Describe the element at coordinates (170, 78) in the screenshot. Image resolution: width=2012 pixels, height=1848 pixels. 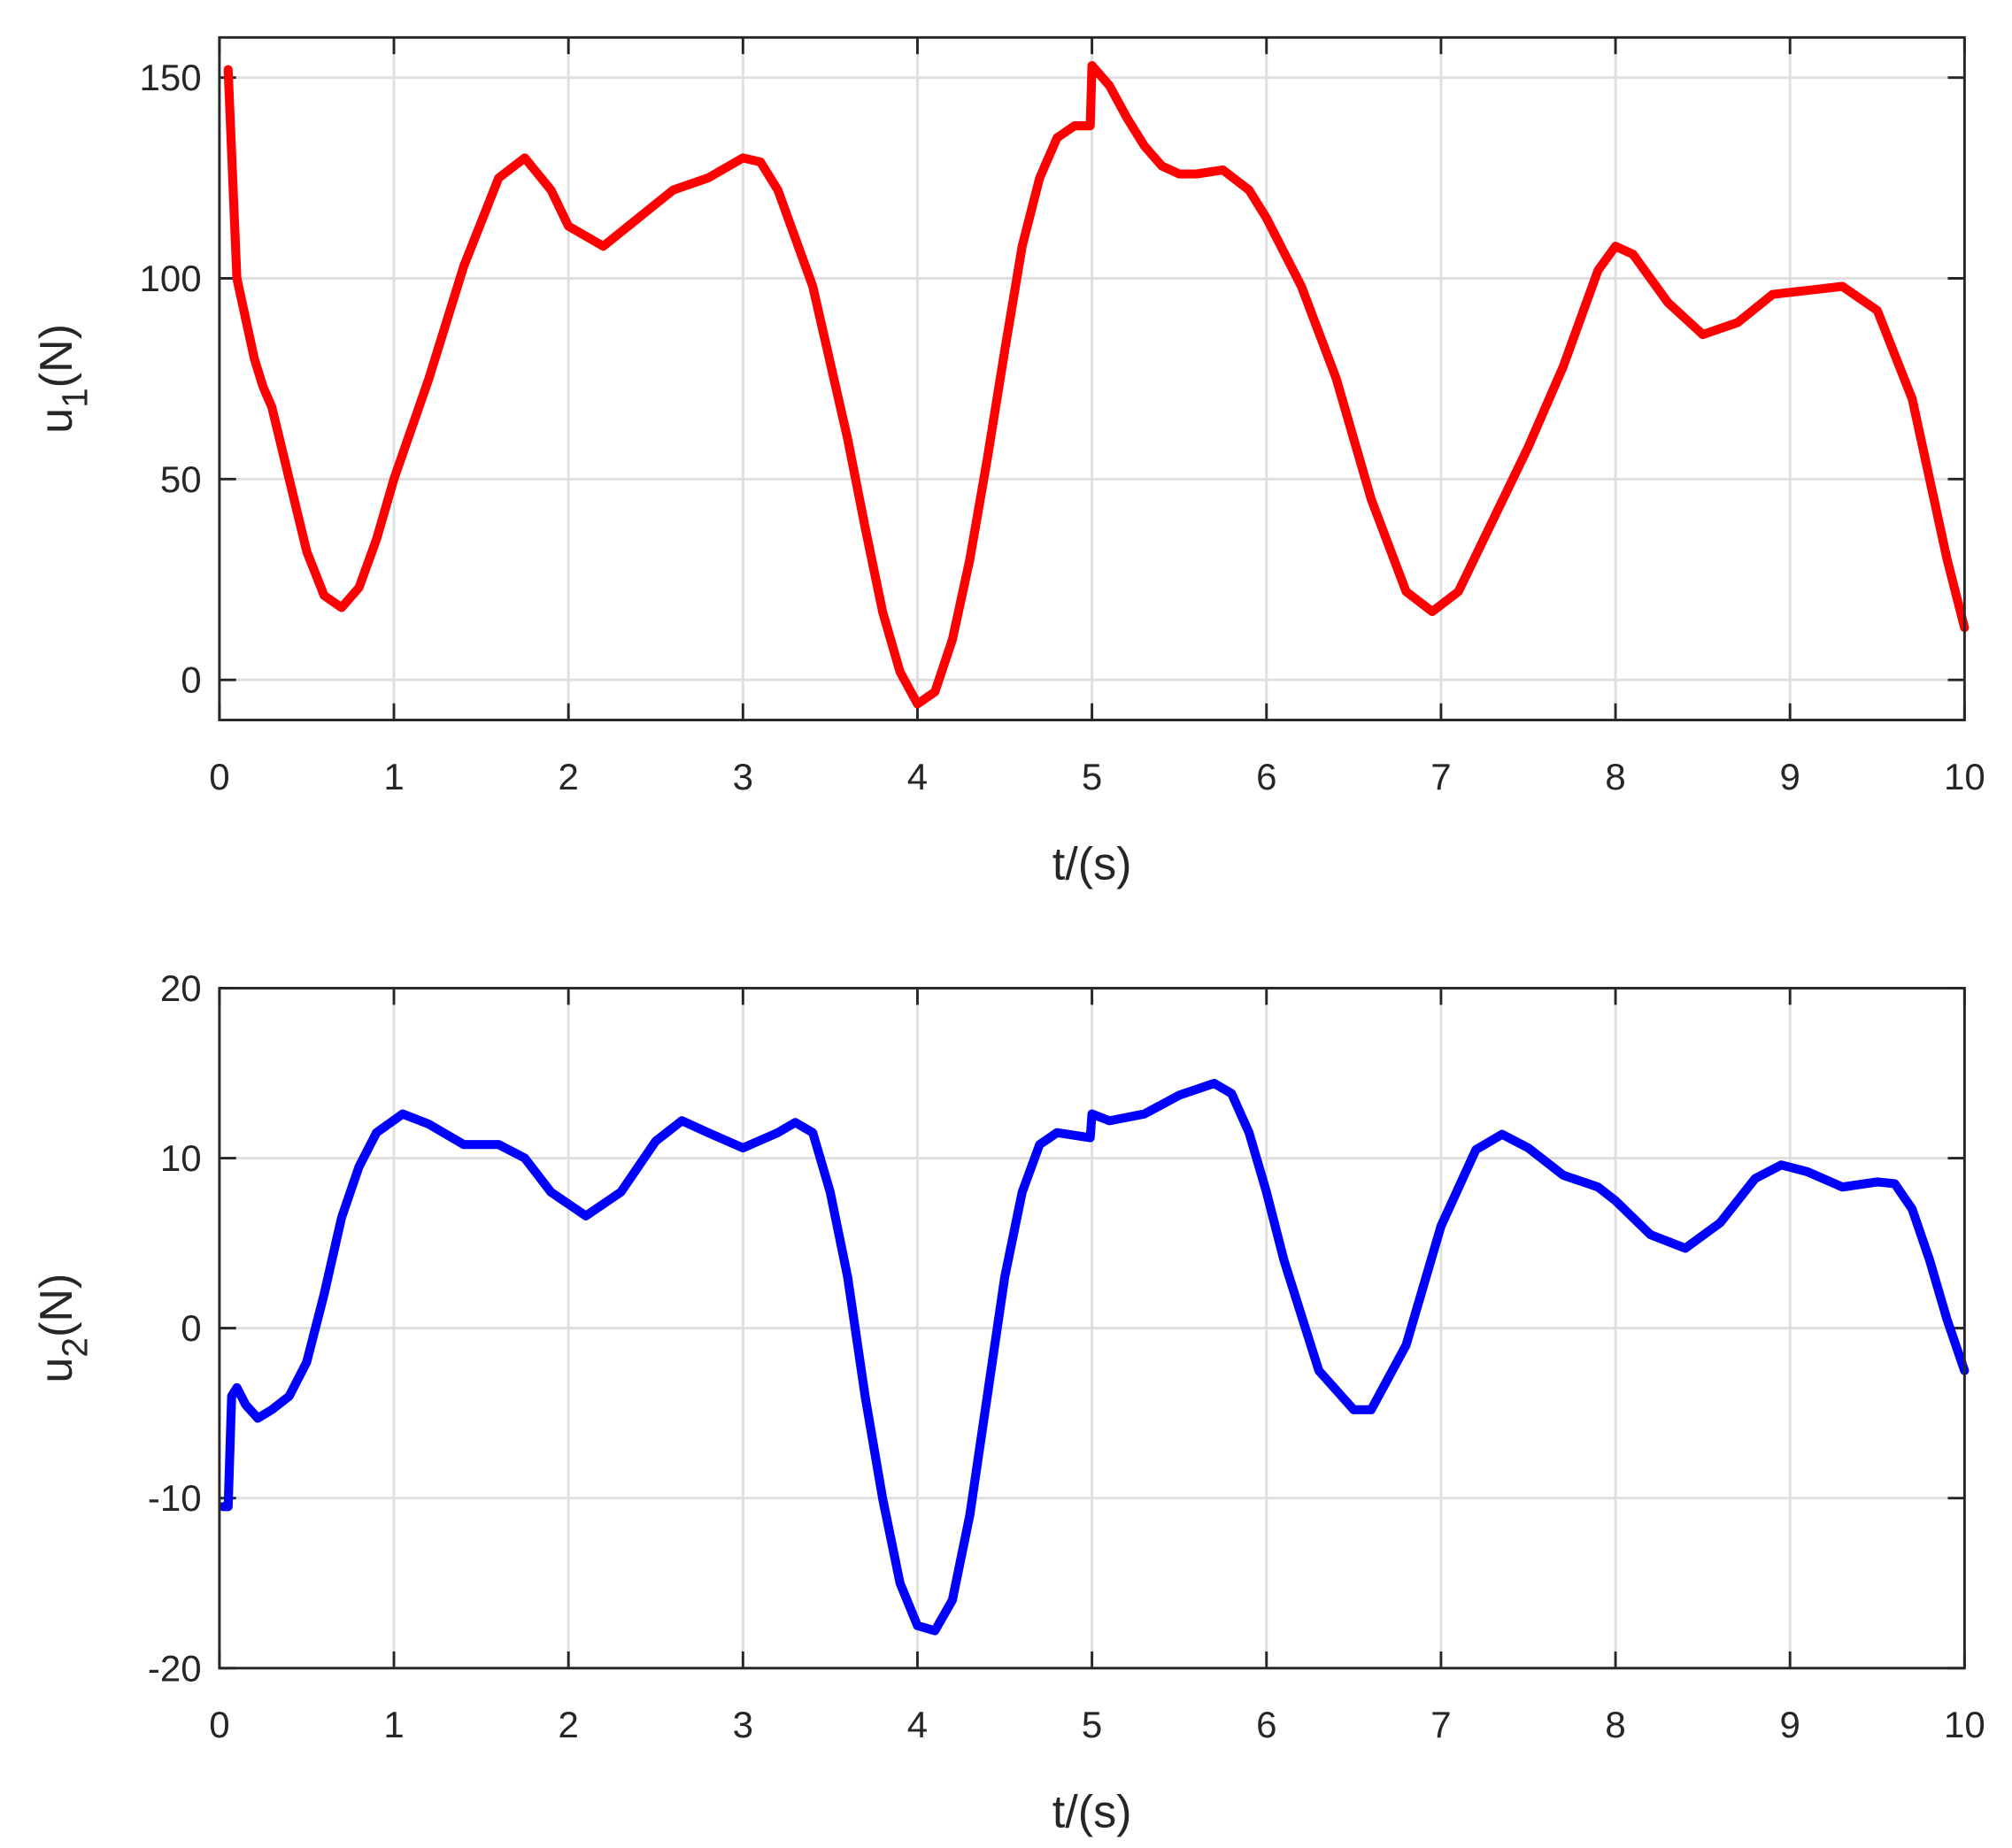
I see `y-tick-label: 150` at that location.